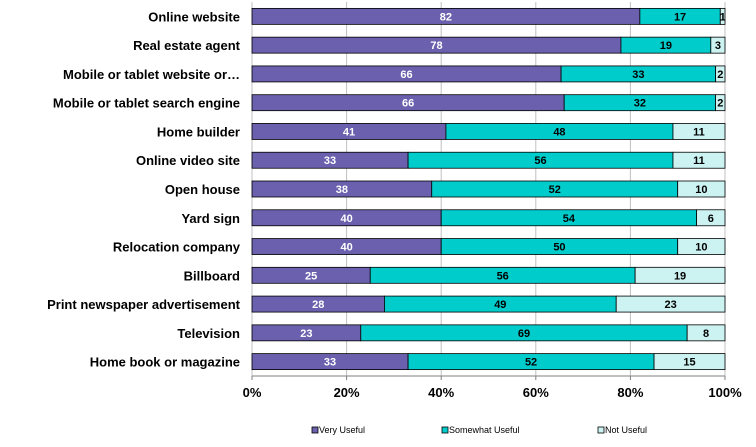 This screenshot has width=756, height=447. What do you see at coordinates (177, 247) in the screenshot?
I see `category-label: Relocation company` at bounding box center [177, 247].